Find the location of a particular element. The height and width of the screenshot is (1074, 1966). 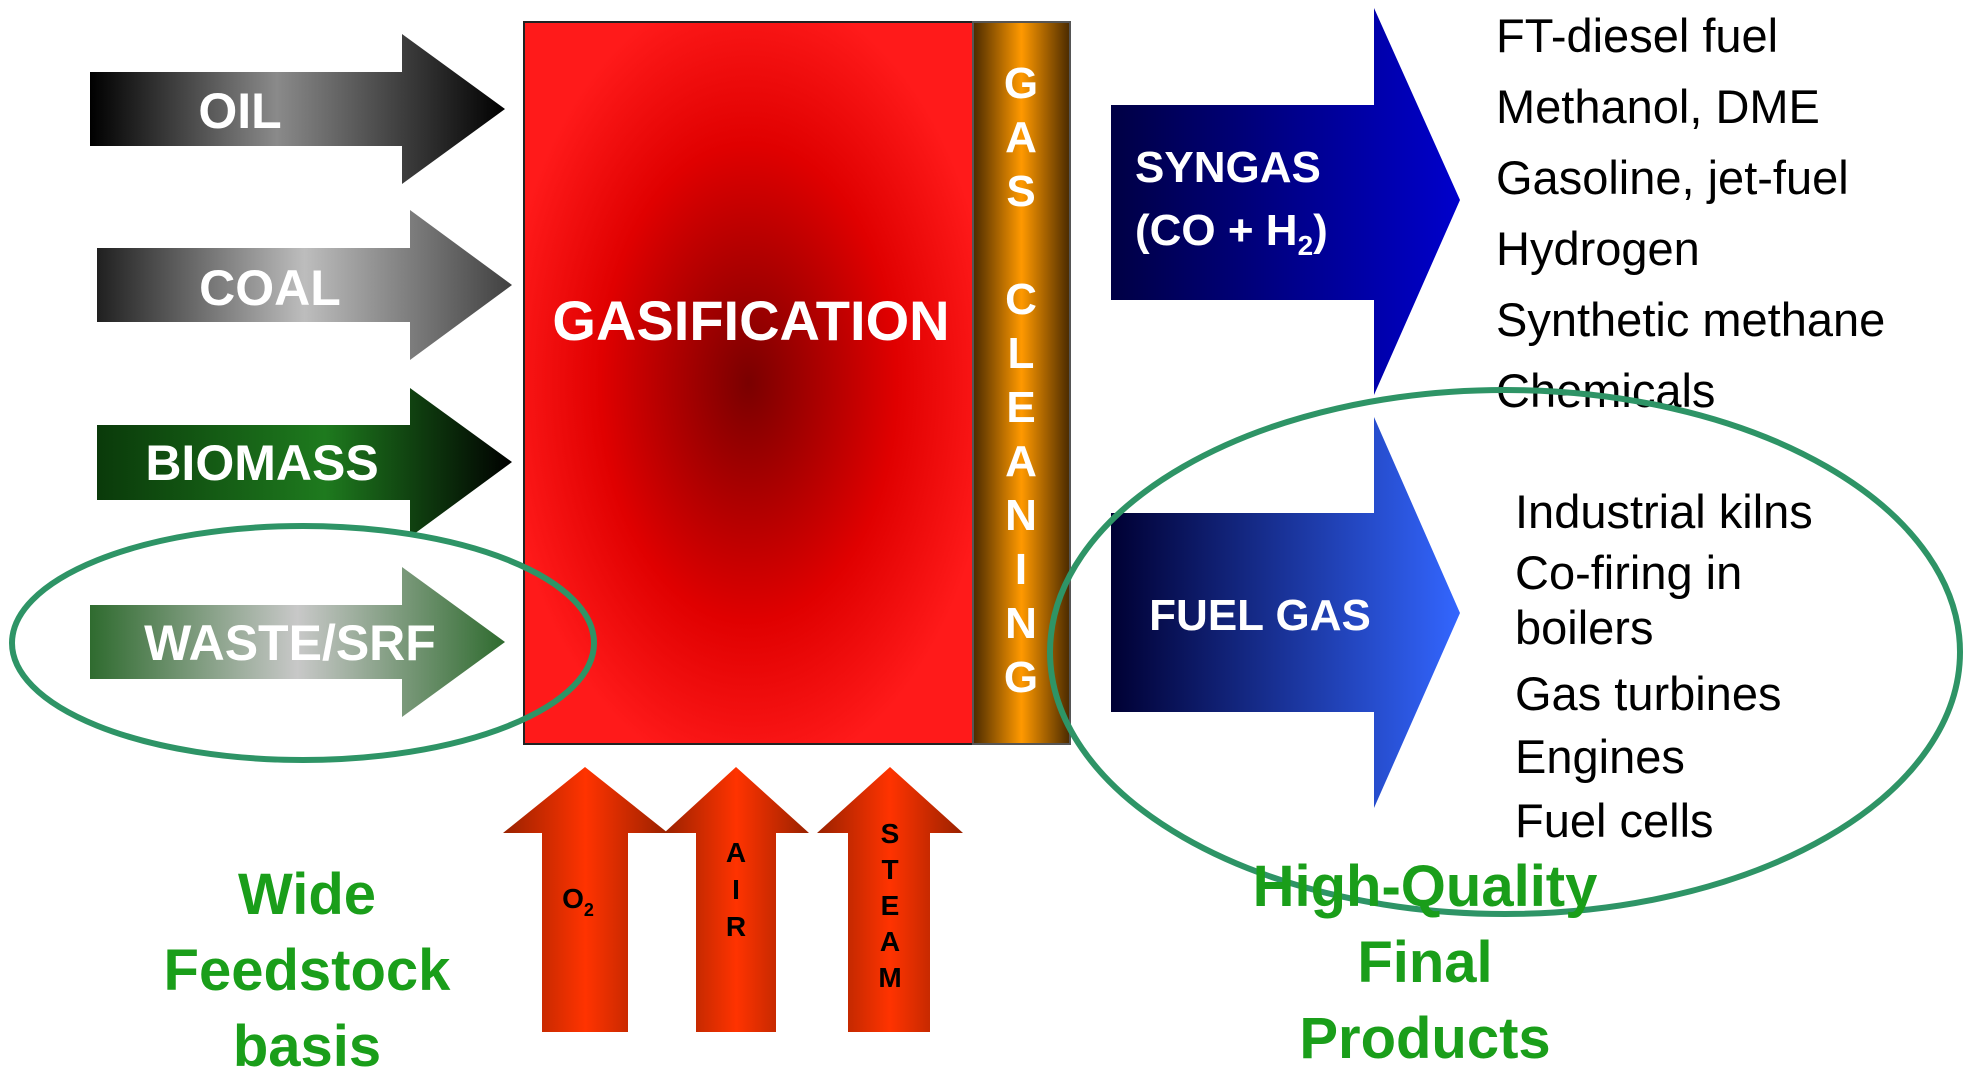

final-products-caption-line: Final is located at coordinates (1424, 962).